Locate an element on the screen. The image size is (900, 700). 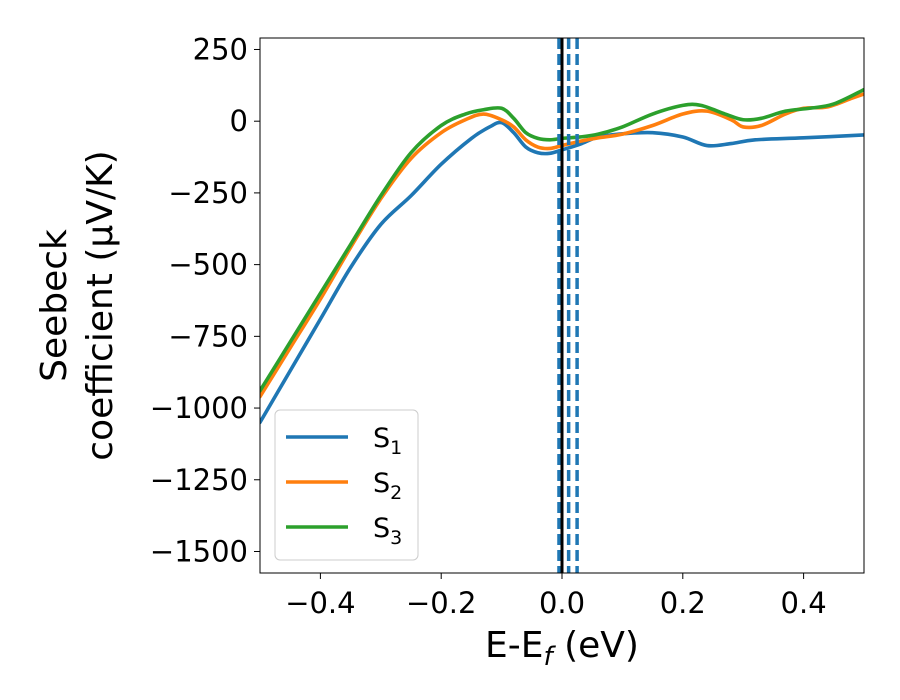
x-tick-label: 0.4 is located at coordinates (804, 603).